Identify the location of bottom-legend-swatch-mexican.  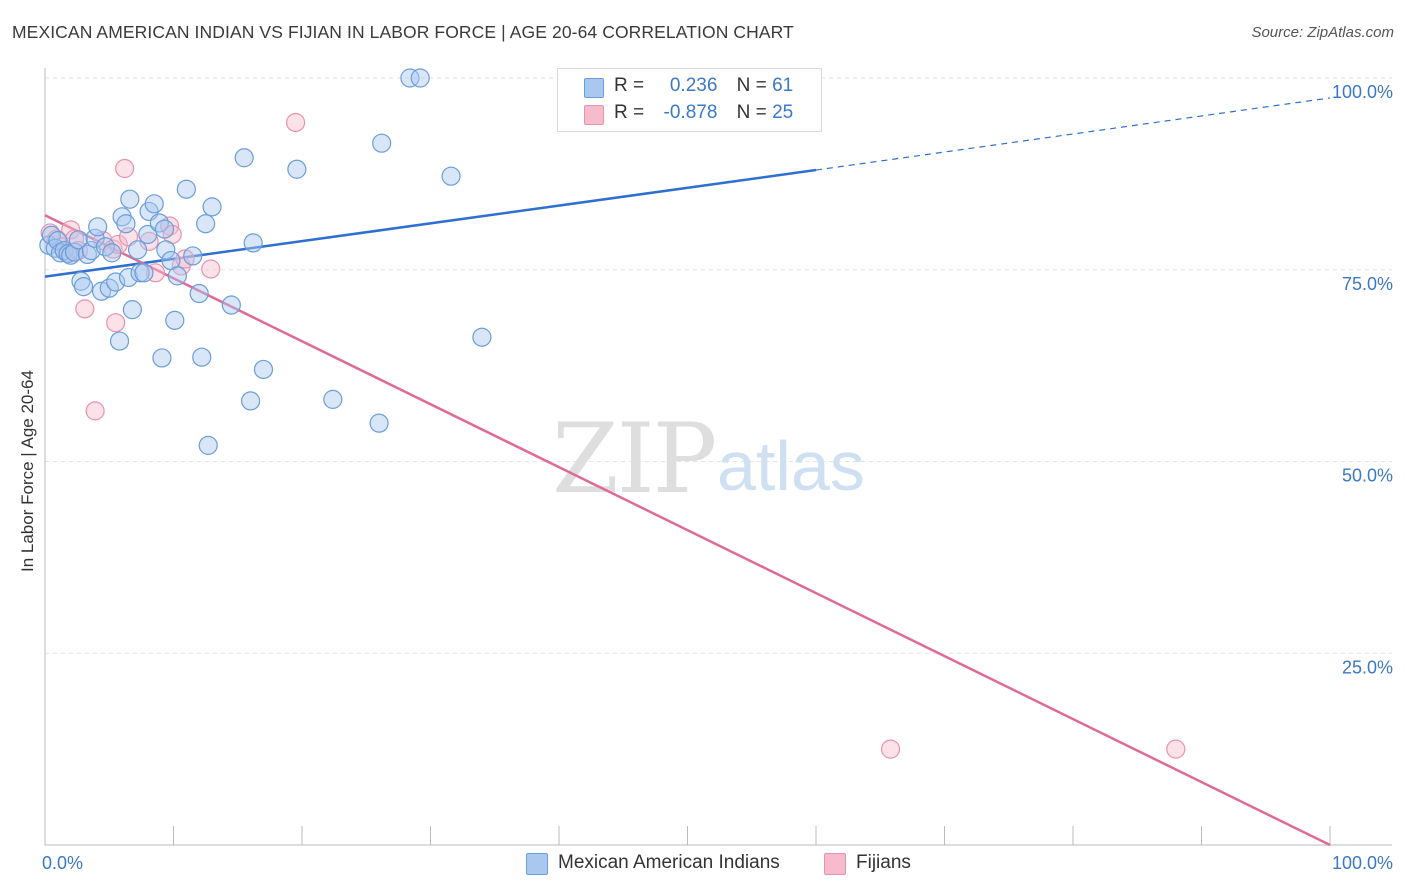
(537, 864).